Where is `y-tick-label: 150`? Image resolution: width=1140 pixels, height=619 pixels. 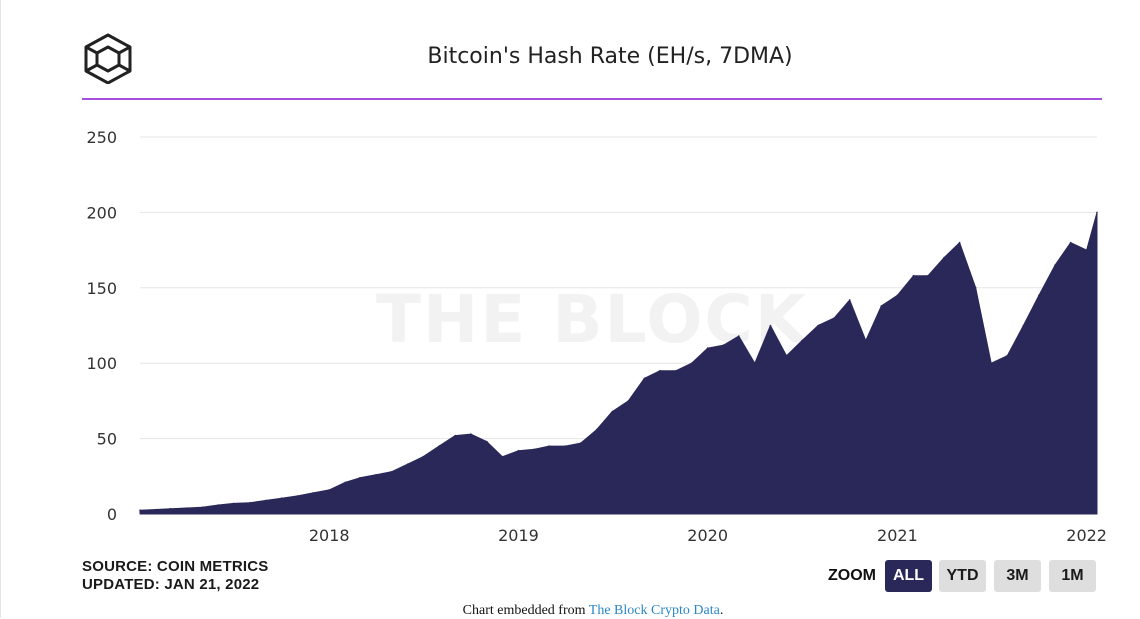
y-tick-label: 150 is located at coordinates (101, 288).